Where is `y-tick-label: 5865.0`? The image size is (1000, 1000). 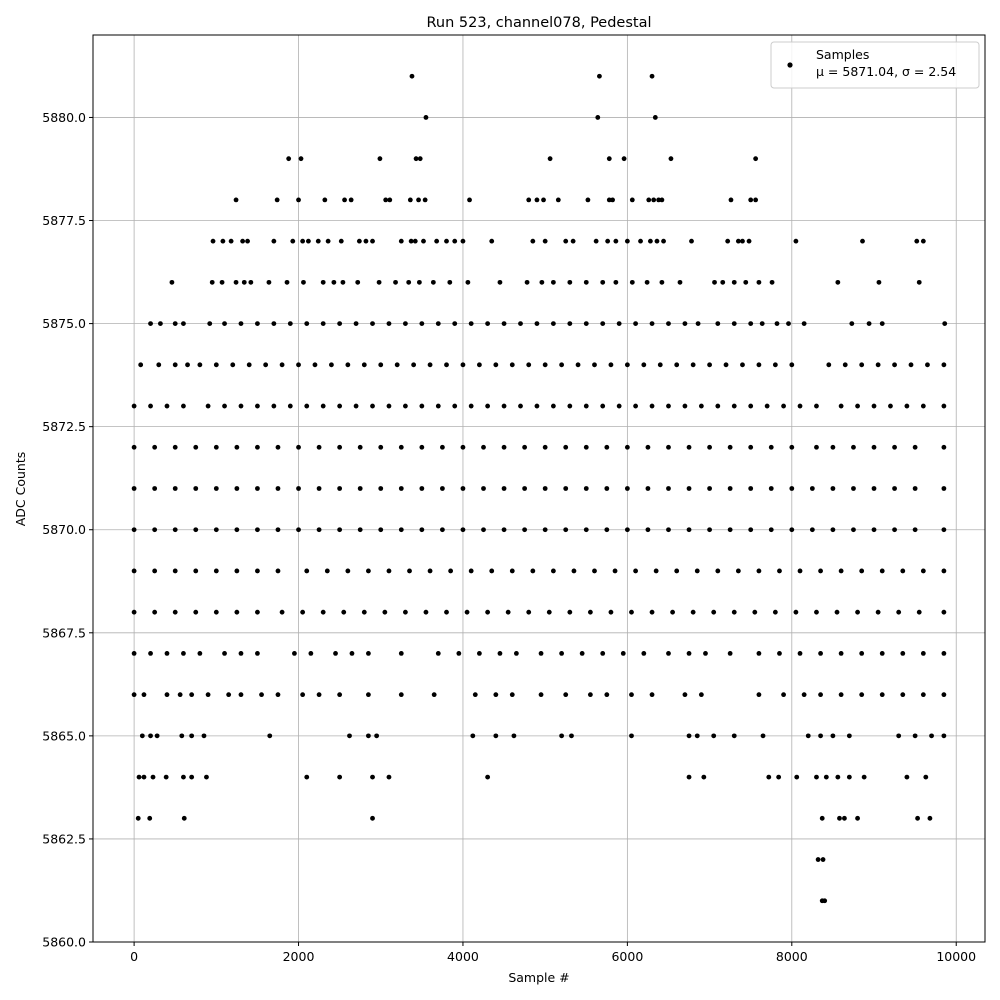
y-tick-label: 5865.0 is located at coordinates (64, 735).